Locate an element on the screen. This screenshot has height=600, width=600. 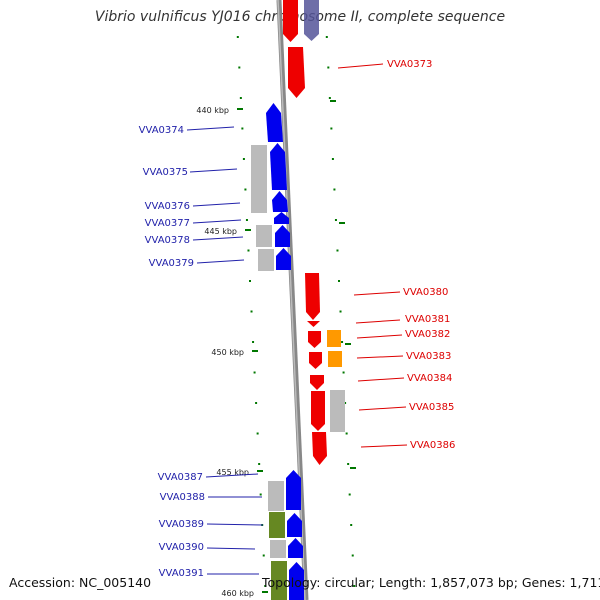
gene-label-vva0374: VVA0374 is located at coordinates (161, 130).